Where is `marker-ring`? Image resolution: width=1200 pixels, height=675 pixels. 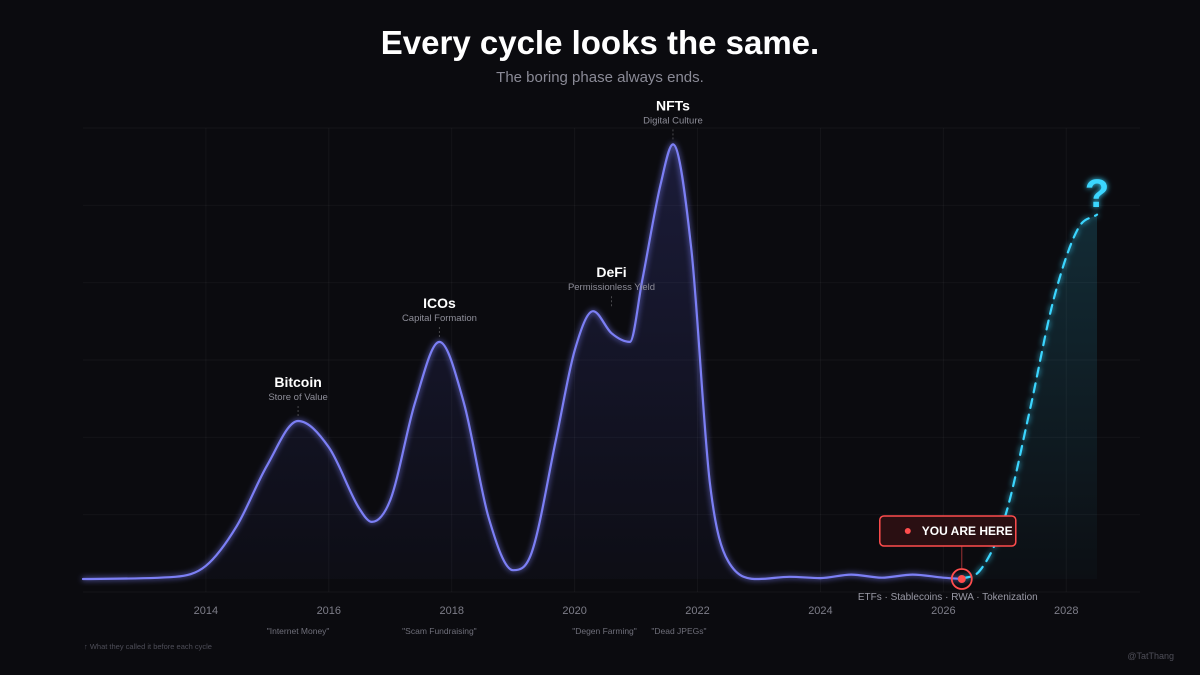
marker-ring is located at coordinates (961, 579).